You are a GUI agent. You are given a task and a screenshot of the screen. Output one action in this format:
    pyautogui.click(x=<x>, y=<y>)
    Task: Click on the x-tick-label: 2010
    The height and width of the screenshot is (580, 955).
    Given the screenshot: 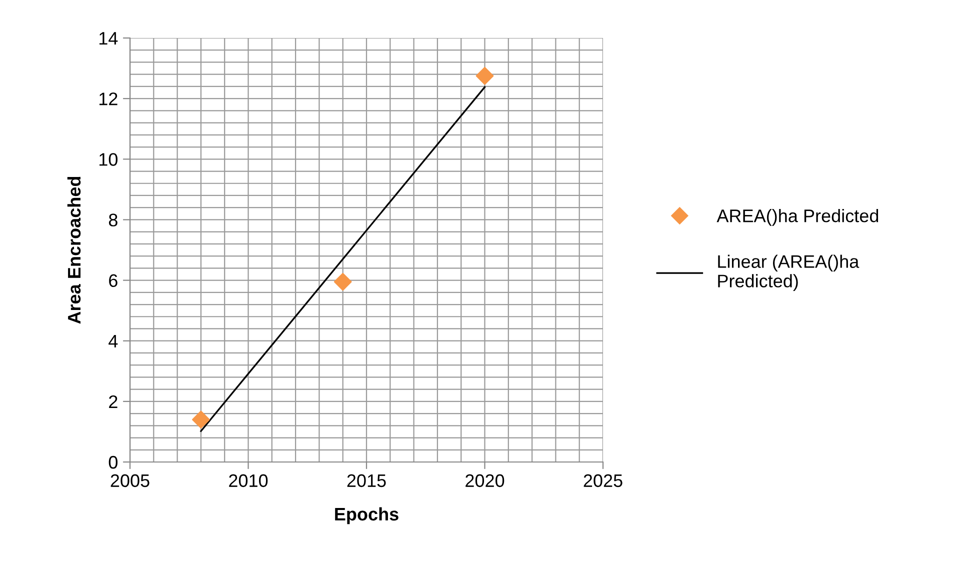 What is the action you would take?
    pyautogui.click(x=248, y=481)
    